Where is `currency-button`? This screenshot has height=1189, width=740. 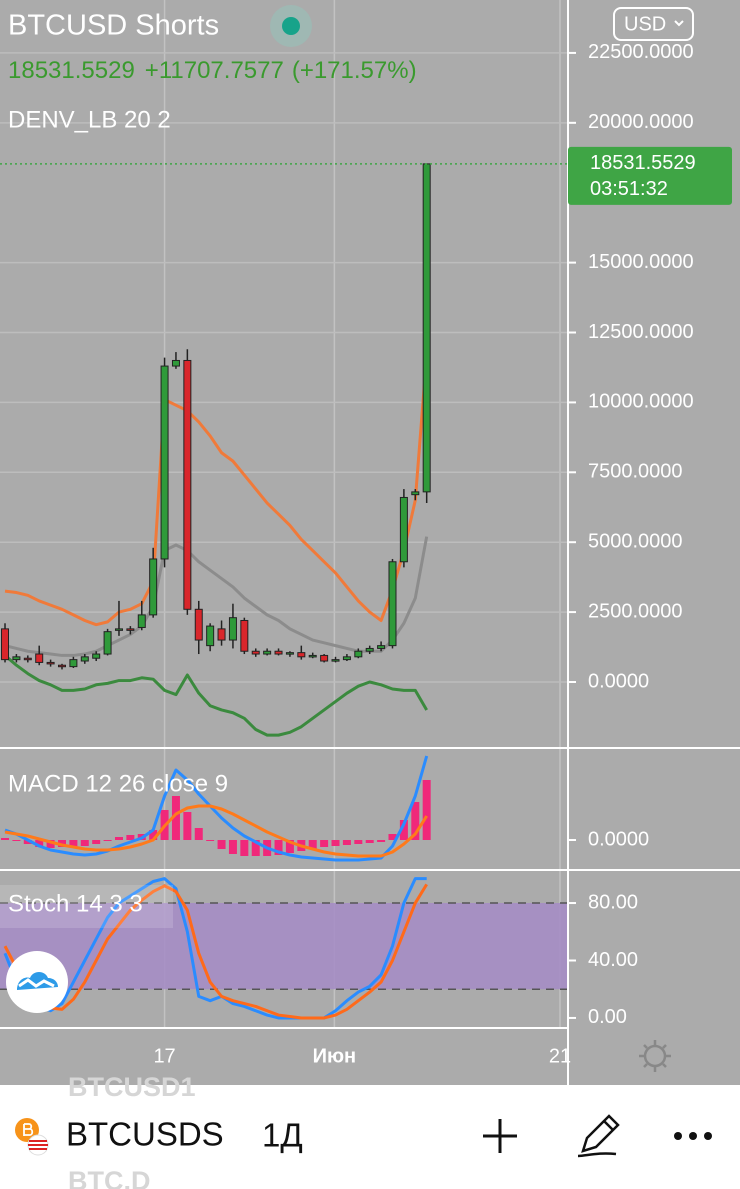 currency-button is located at coordinates (653, 24).